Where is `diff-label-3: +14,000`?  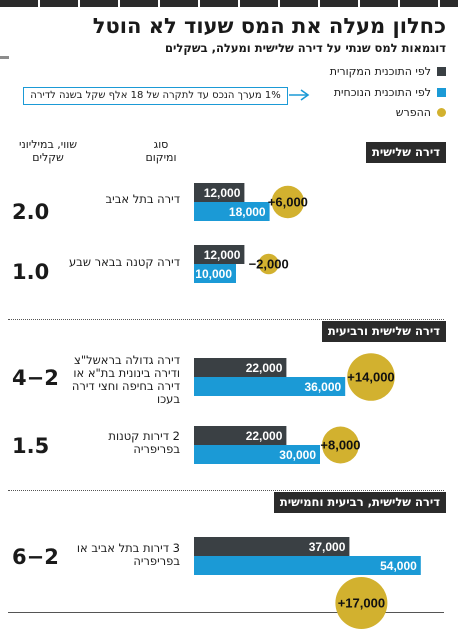
diff-label-3: +14,000 is located at coordinates (370, 377).